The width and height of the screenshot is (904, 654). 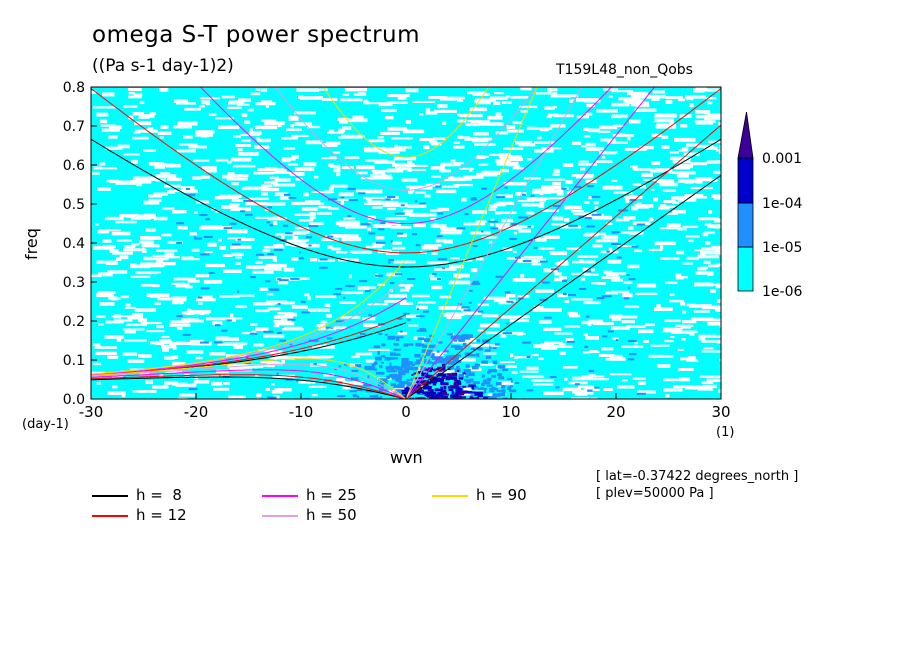 I want to click on legend-label: h = 8, so click(x=159, y=495).